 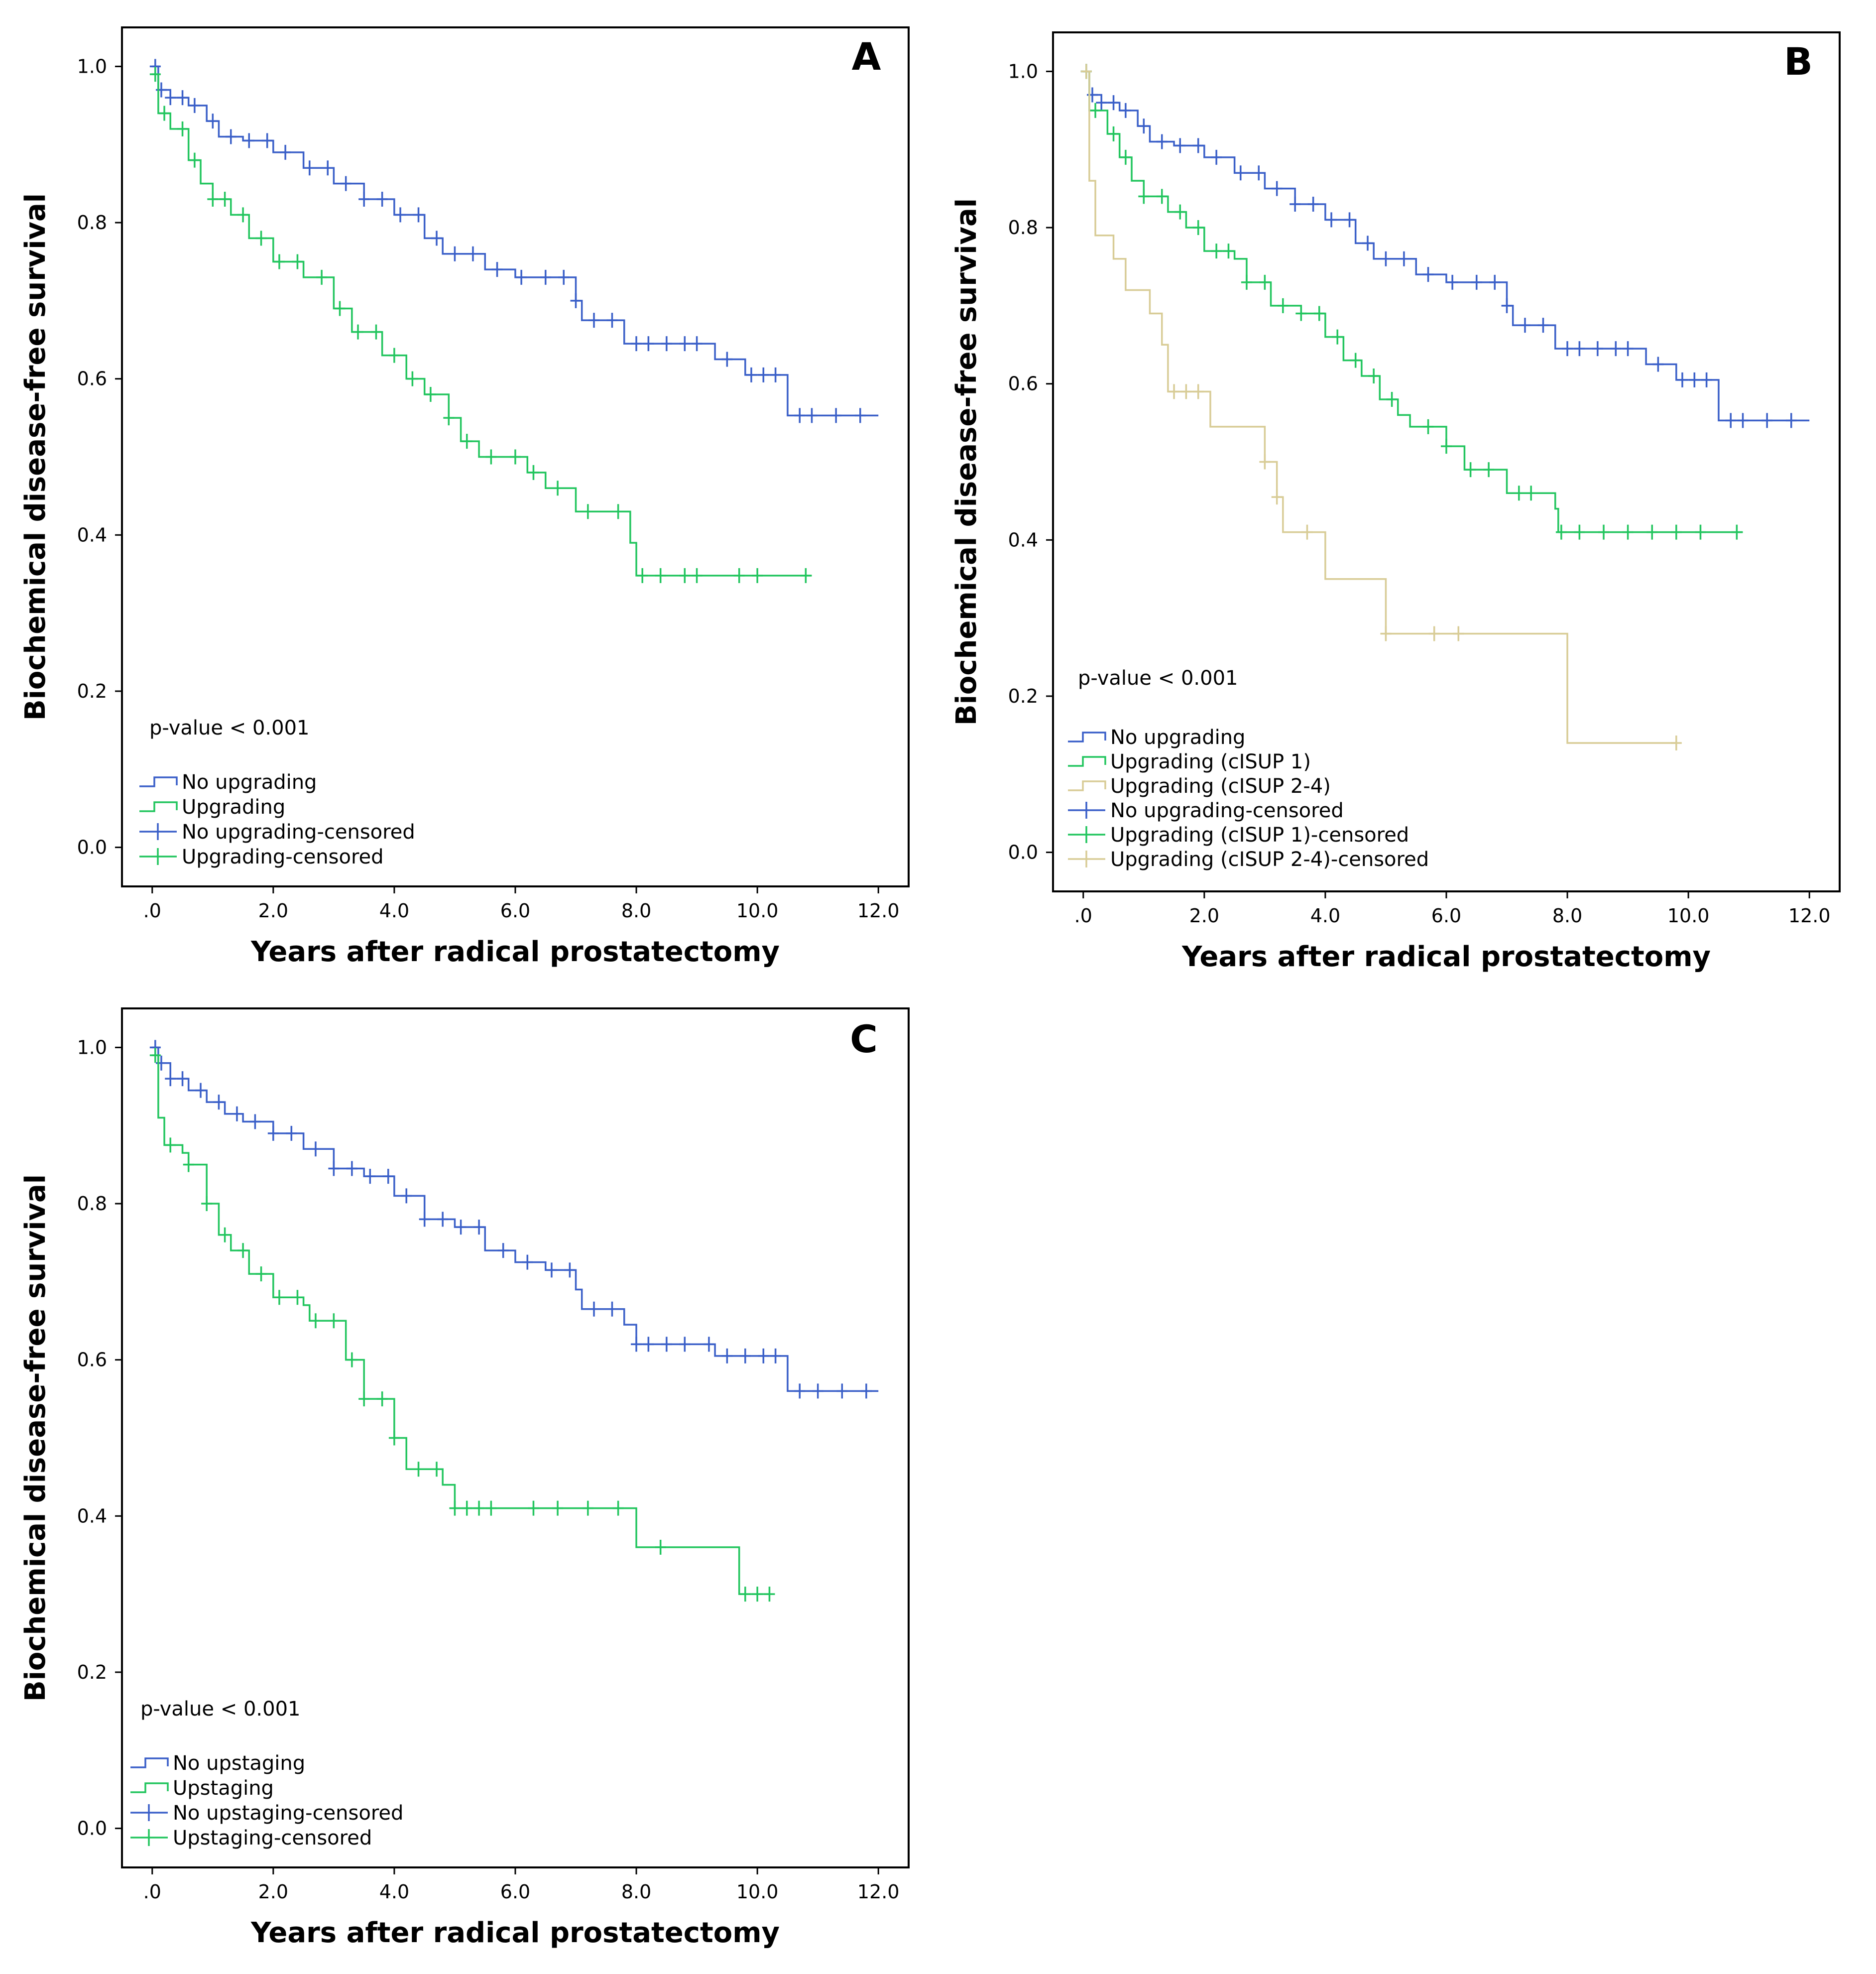 What do you see at coordinates (1211, 762) in the screenshot?
I see `legend-label: Upgrading (cISUP 1)` at bounding box center [1211, 762].